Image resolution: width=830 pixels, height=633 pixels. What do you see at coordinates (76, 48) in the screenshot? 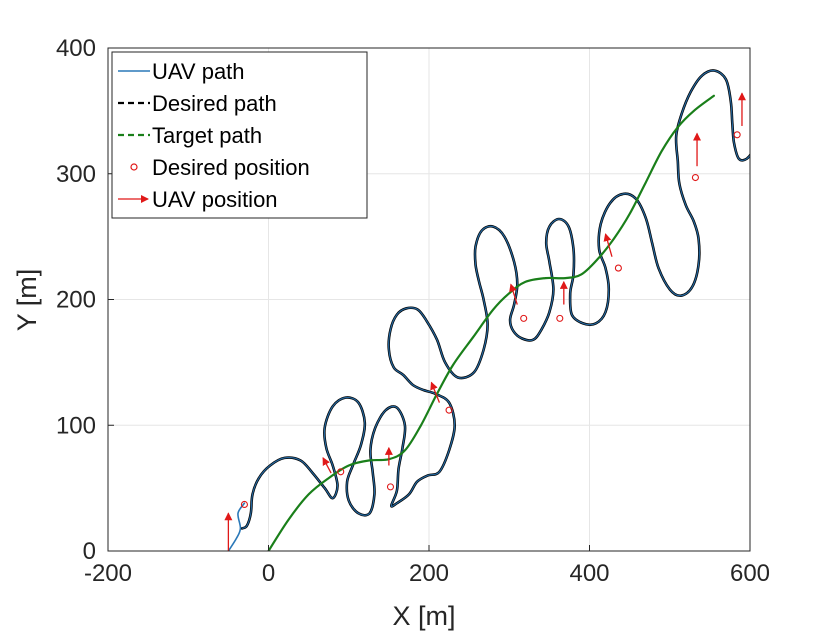
I see `y-tick-label-4: 400` at bounding box center [76, 48].